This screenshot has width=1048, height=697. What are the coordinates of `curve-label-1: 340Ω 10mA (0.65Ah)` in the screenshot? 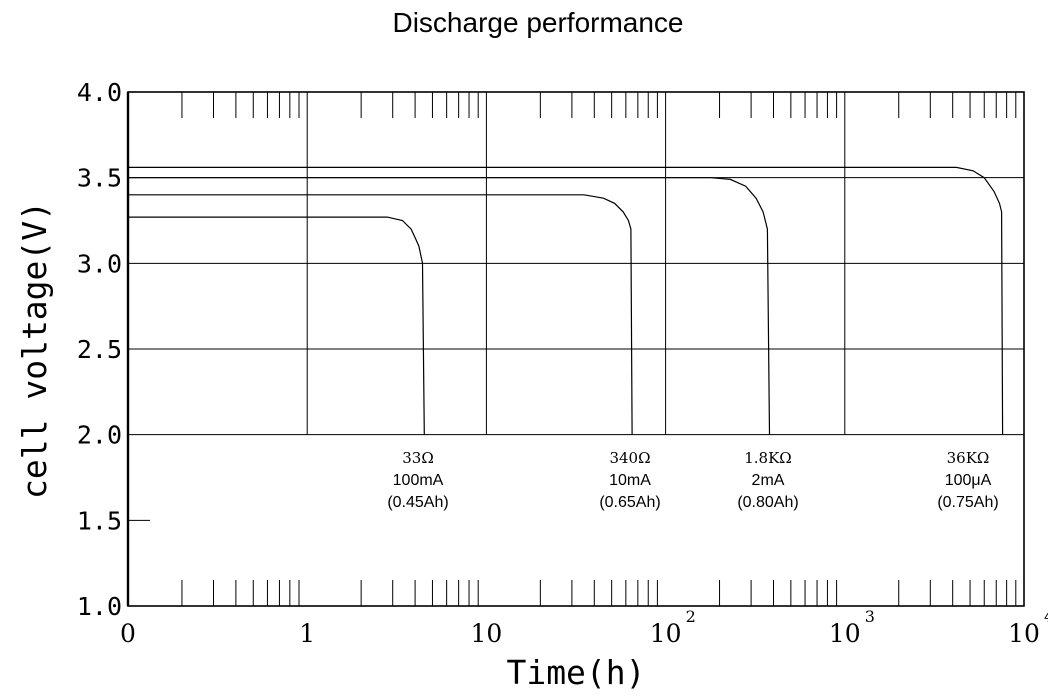 It's located at (629, 480).